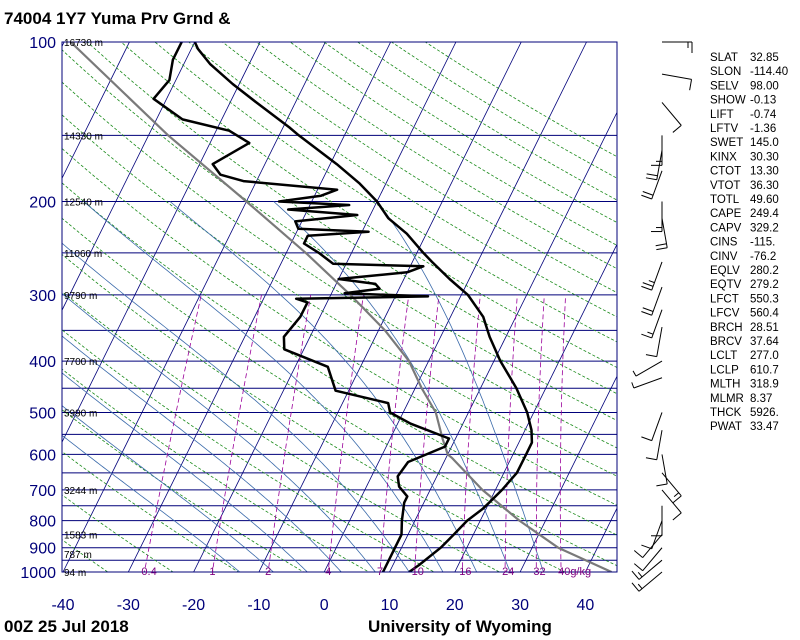 The height and width of the screenshot is (640, 800). I want to click on pressure-tick-label: 800, so click(42, 522).